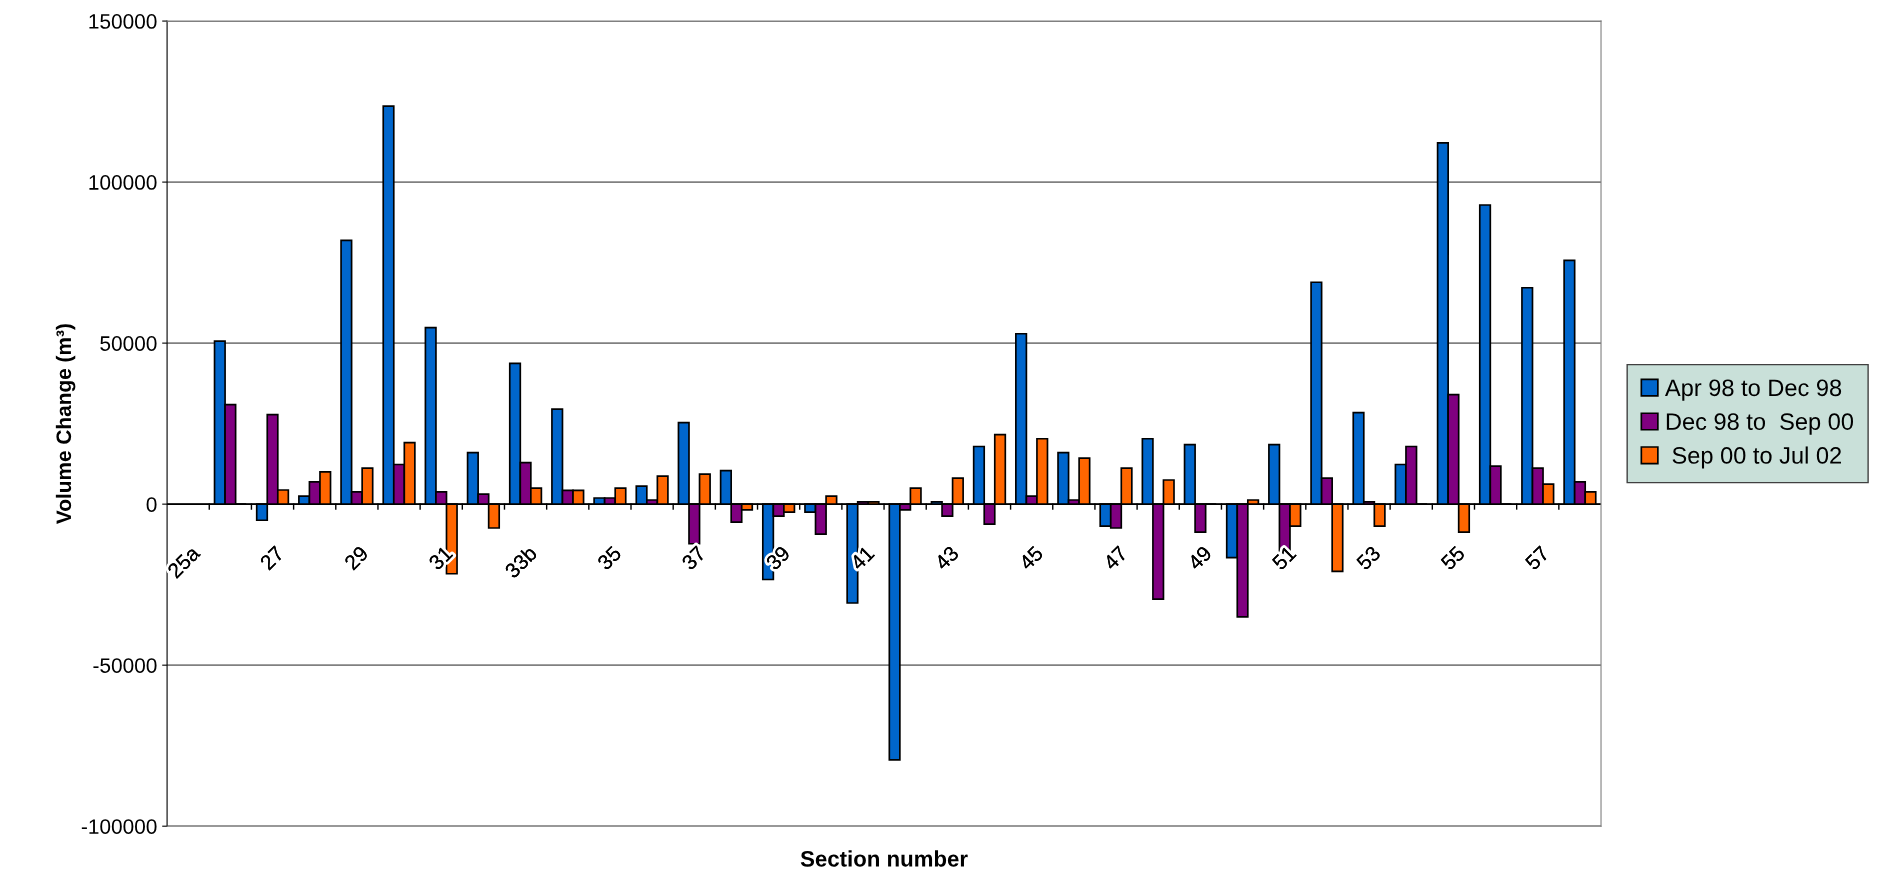 This screenshot has width=1888, height=878. Describe the element at coordinates (1760, 424) in the screenshot. I see `legend-label: Dec 98 to Sep 00` at that location.